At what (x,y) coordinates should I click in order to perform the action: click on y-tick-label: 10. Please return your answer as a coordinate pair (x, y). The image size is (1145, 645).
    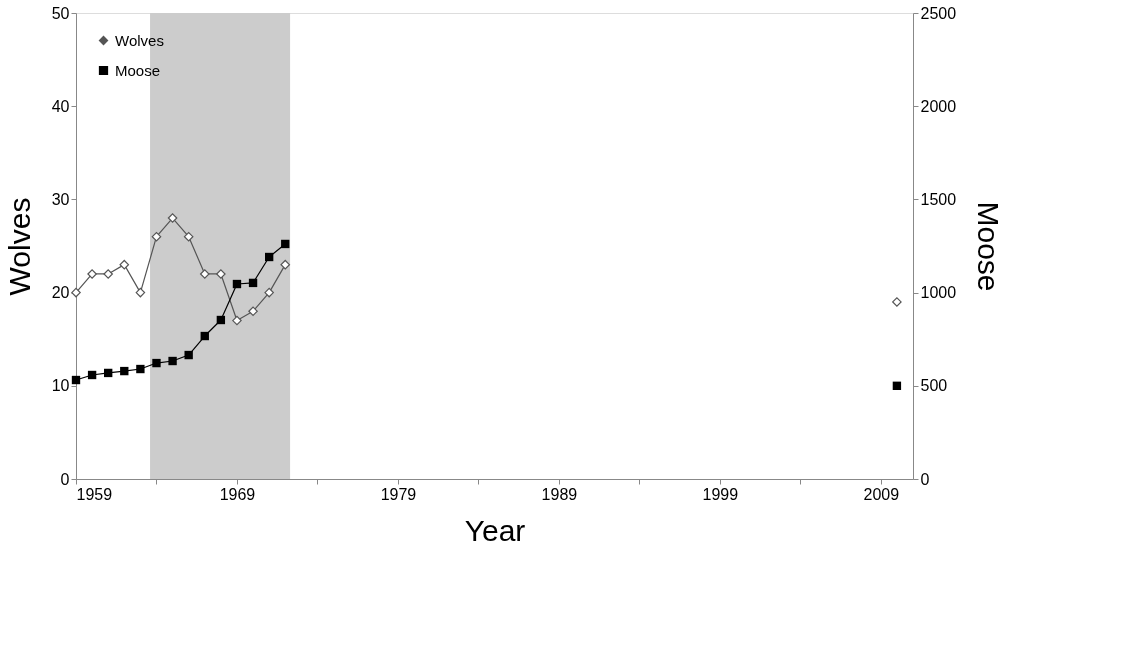
    Looking at the image, I should click on (60, 386).